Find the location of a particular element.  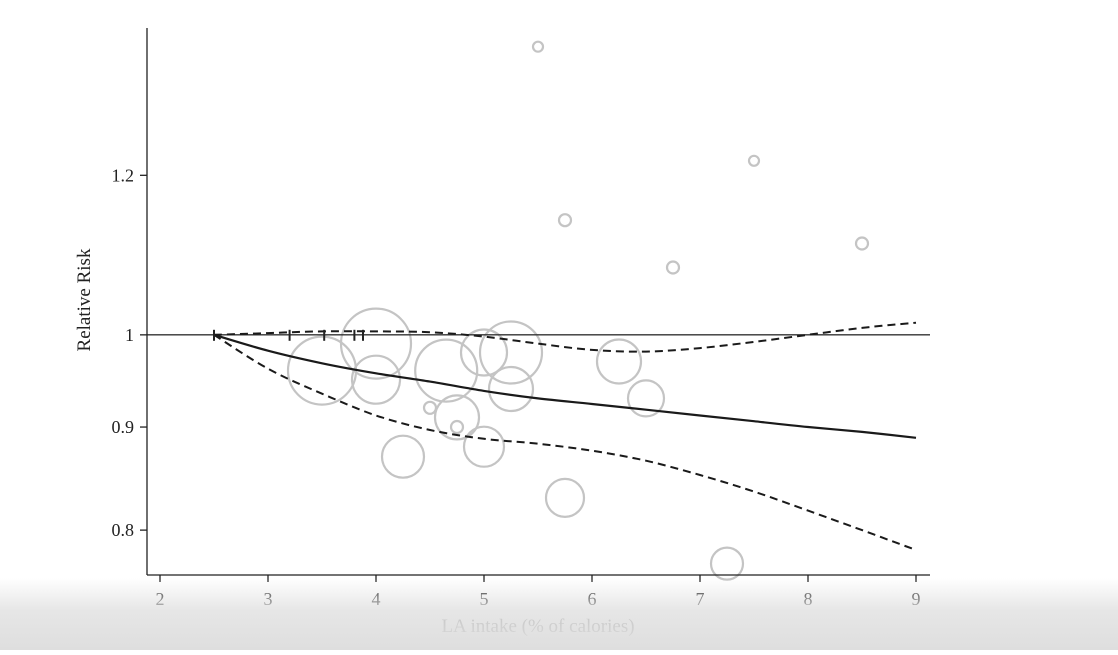

y-tick-label: 0.9 is located at coordinates (123, 427).